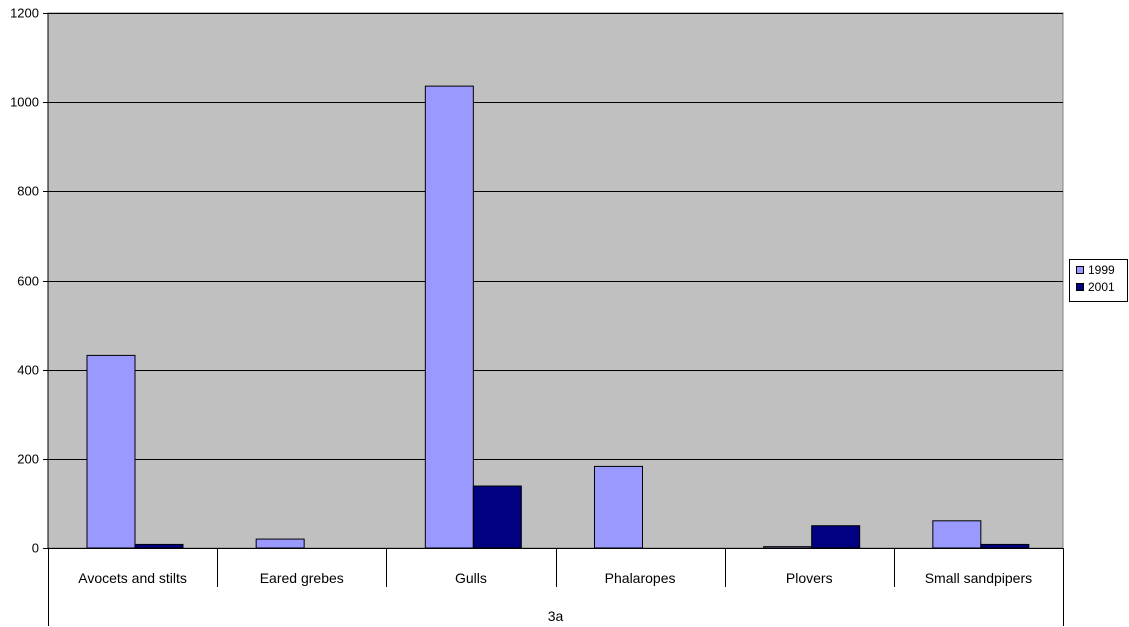 The width and height of the screenshot is (1129, 627). What do you see at coordinates (1080, 287) in the screenshot?
I see `legend-swatch-2001` at bounding box center [1080, 287].